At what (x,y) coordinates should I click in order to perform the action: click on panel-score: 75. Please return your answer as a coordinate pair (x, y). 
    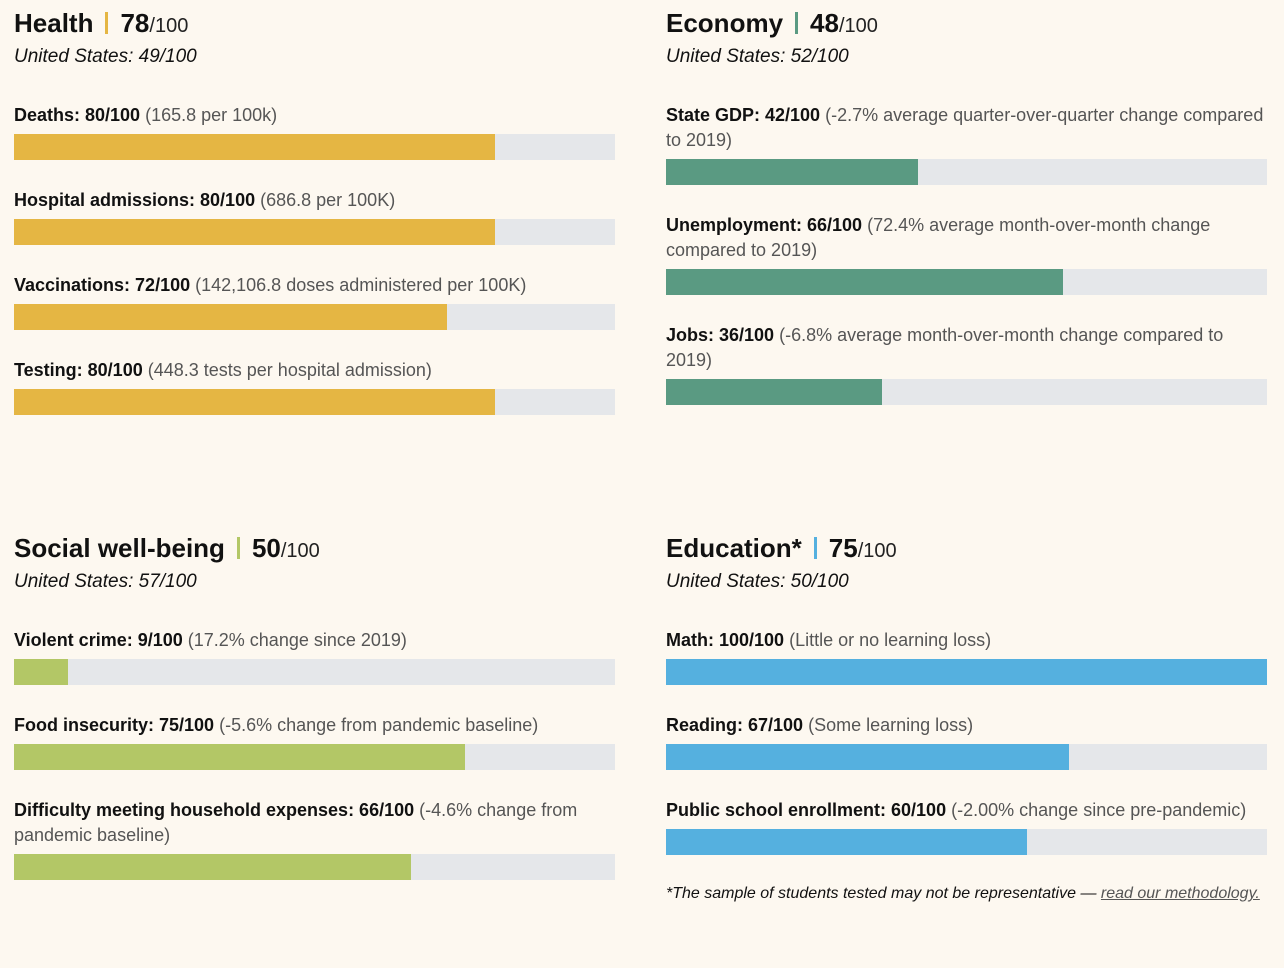
    Looking at the image, I should click on (843, 548).